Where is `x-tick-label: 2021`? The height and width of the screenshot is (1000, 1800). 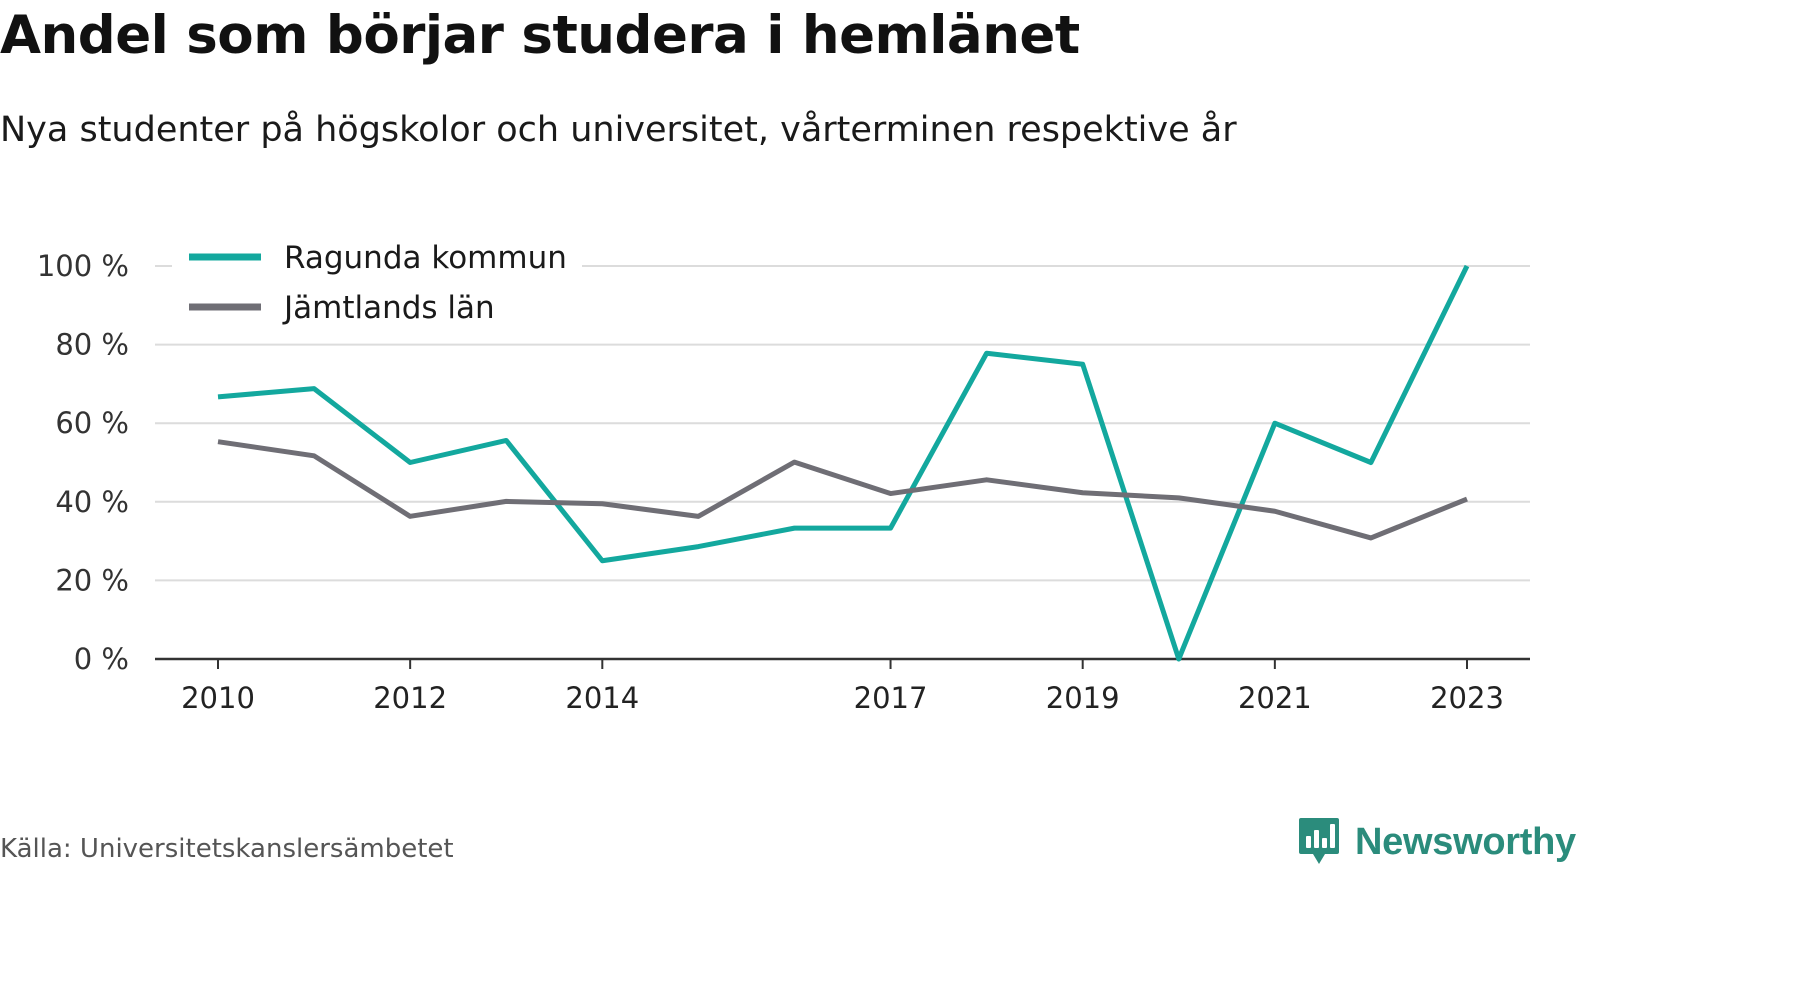 x-tick-label: 2021 is located at coordinates (1275, 698).